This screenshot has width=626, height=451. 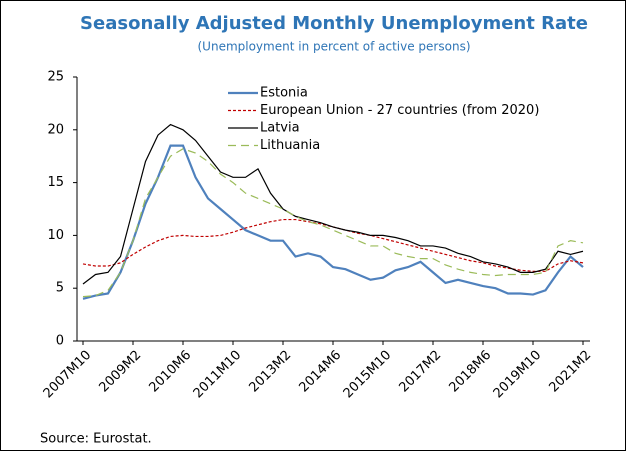 I want to click on y-tick-label: 20, so click(x=55, y=129).